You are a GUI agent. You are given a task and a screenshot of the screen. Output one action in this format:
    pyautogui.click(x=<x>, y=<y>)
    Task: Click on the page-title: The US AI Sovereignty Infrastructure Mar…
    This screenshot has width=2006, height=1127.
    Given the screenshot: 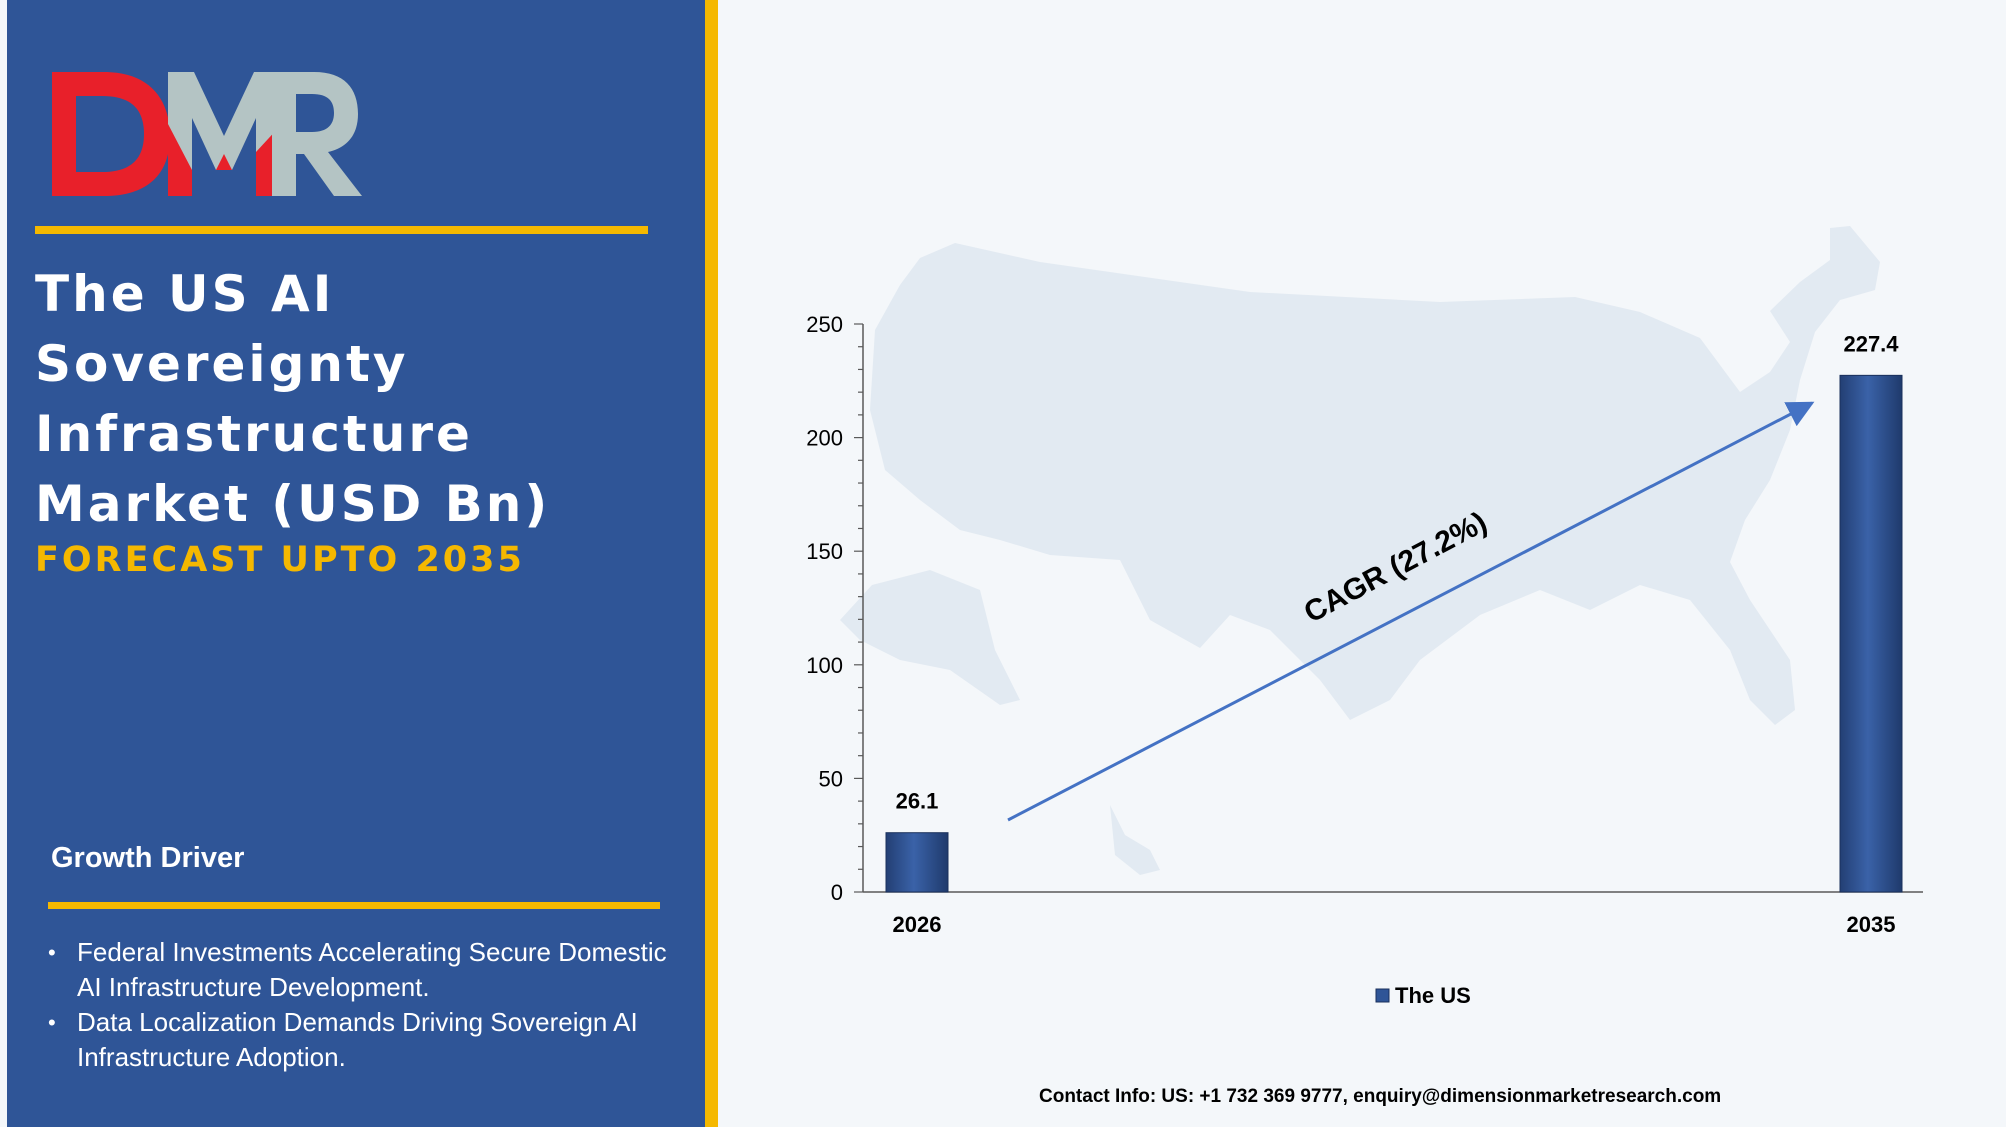 What is the action you would take?
    pyautogui.click(x=293, y=399)
    